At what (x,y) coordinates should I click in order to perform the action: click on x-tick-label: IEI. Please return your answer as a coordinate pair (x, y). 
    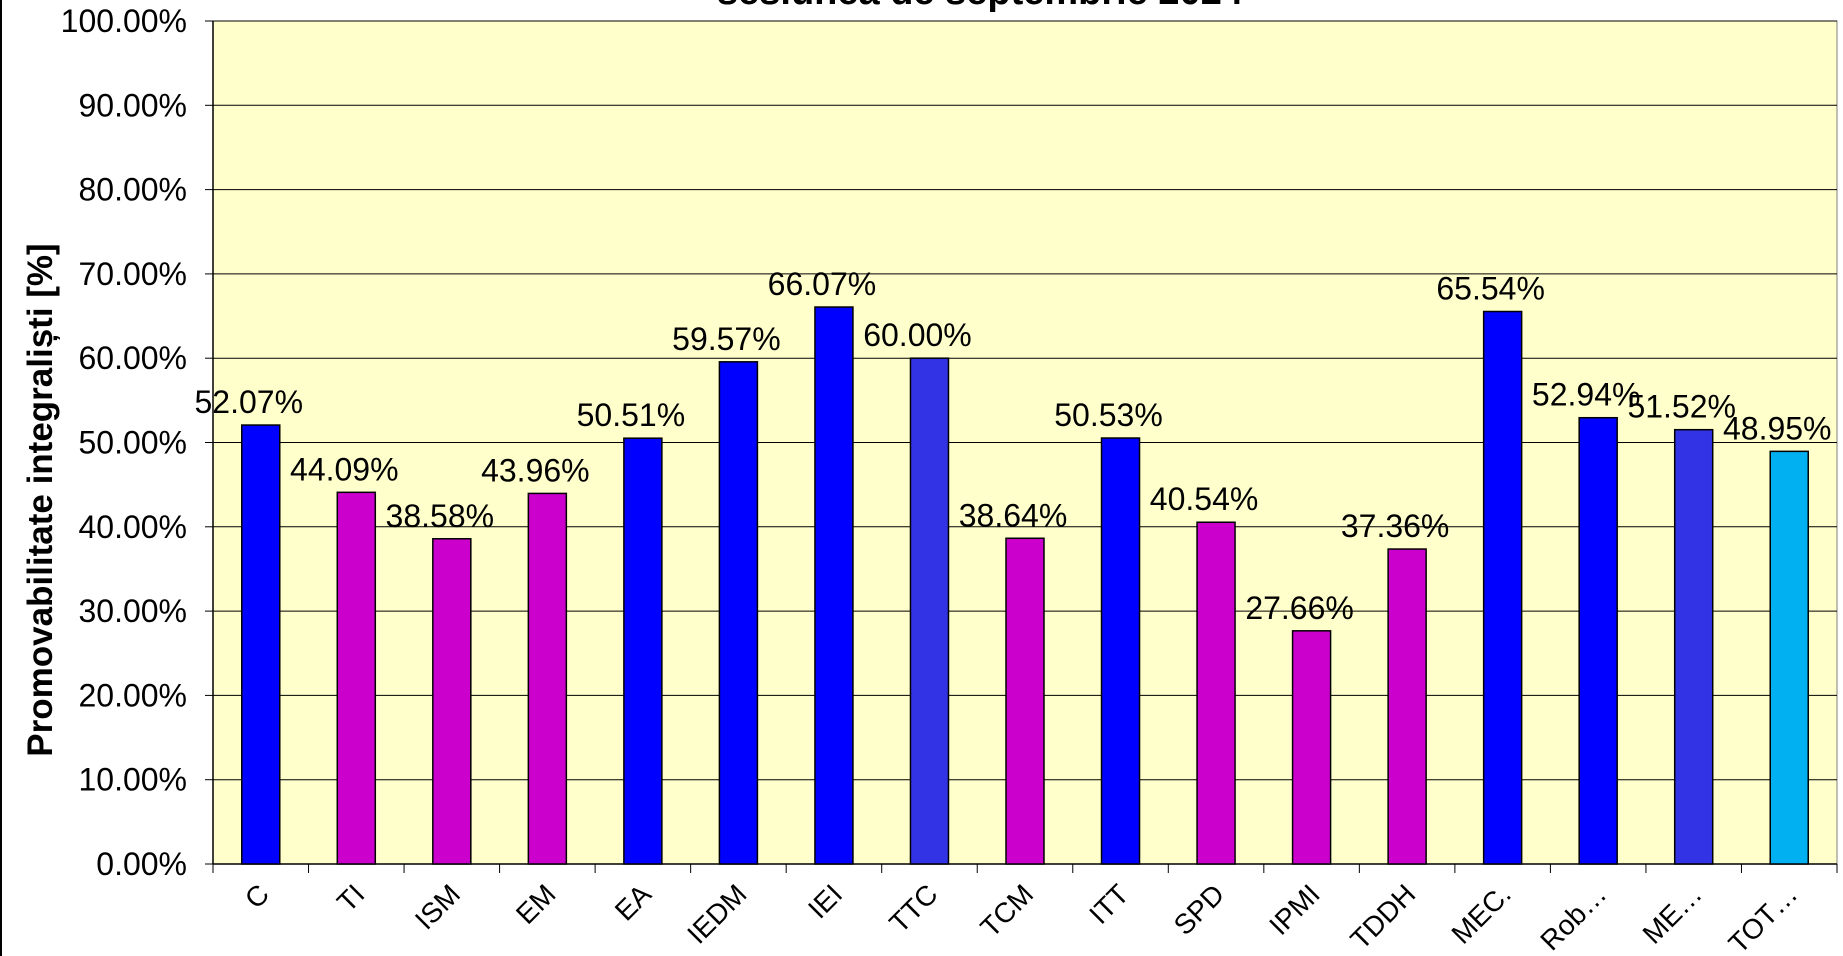
    Looking at the image, I should click on (825, 901).